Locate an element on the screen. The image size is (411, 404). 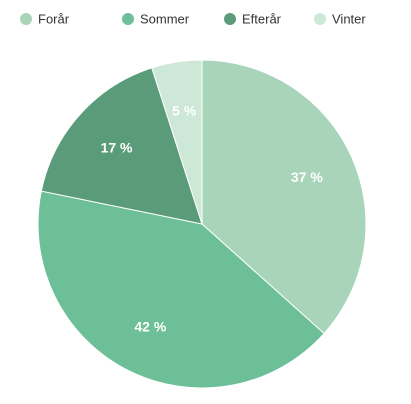
legend-label-efteraar: Efterår is located at coordinates (262, 19).